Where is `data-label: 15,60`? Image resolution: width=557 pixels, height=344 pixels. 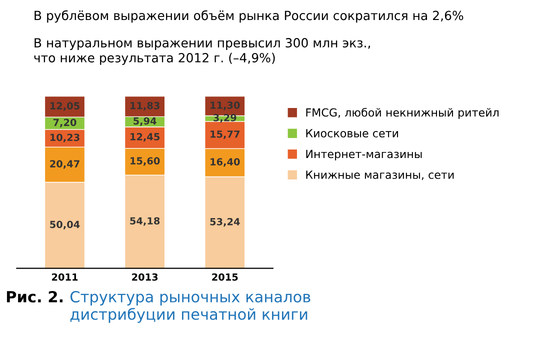
data-label: 15,60 is located at coordinates (145, 161).